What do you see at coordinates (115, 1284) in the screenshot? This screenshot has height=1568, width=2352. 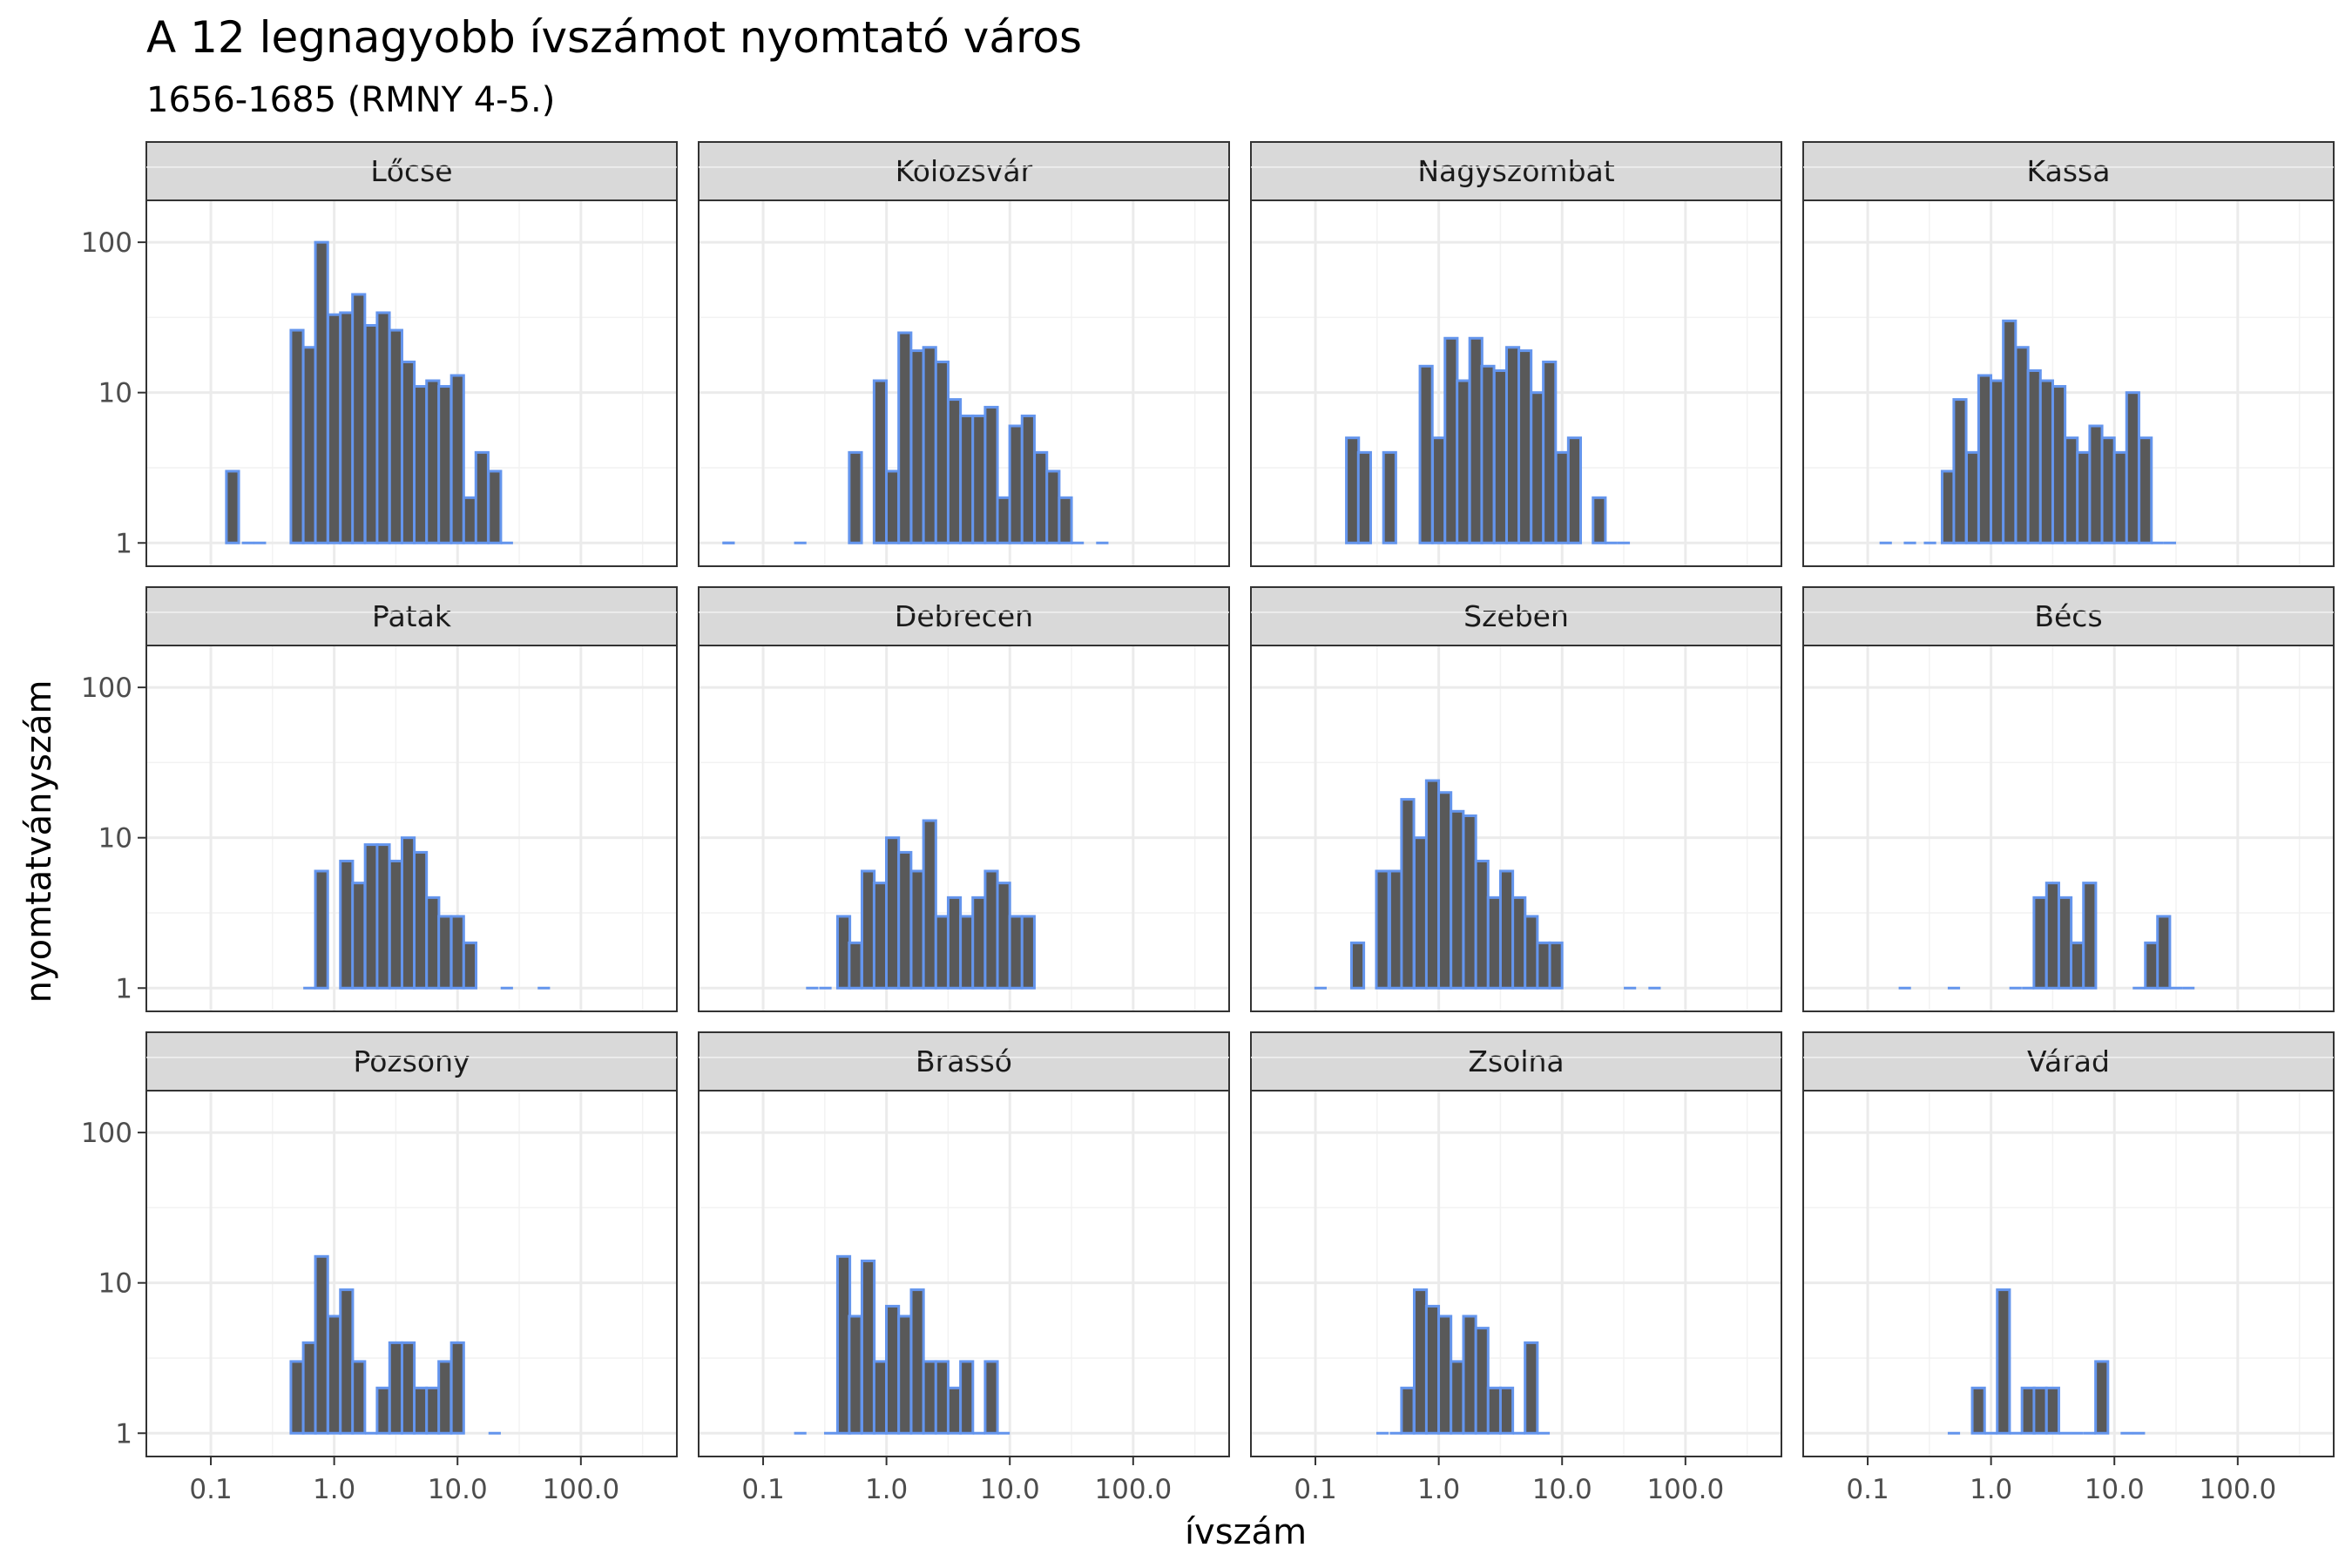 I see `y-tick-label: 10` at bounding box center [115, 1284].